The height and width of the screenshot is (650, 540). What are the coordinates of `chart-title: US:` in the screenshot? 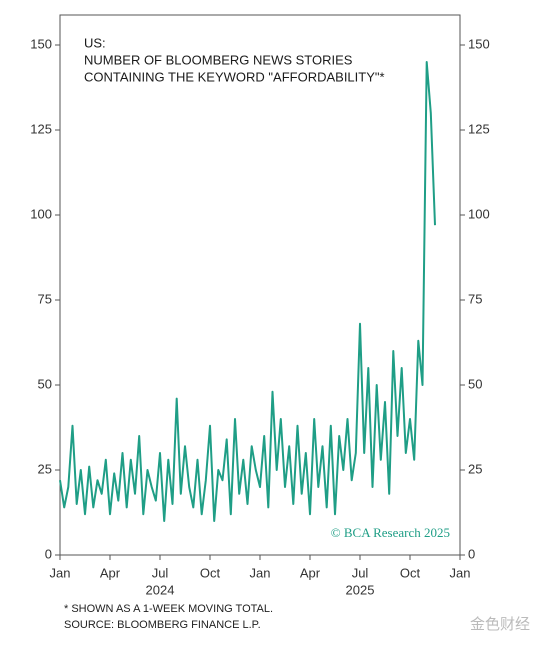 It's located at (95, 42).